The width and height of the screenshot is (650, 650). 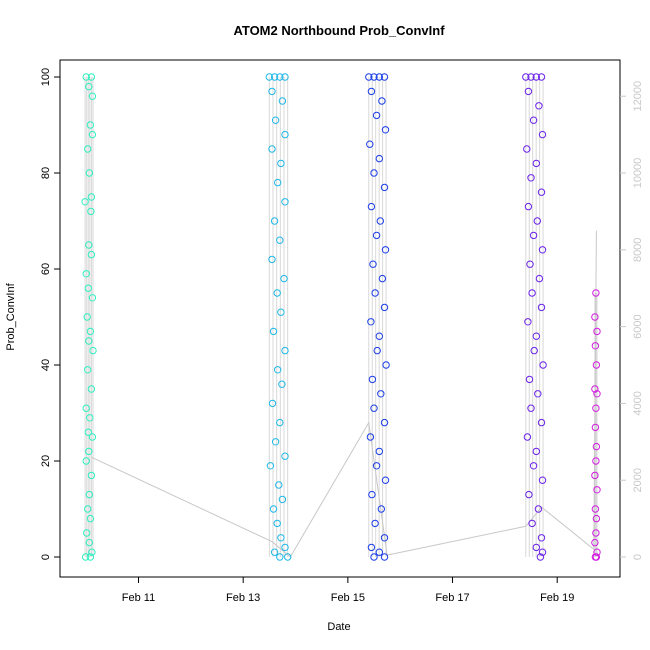 What do you see at coordinates (638, 96) in the screenshot?
I see `y2-tick-label-12000: 12000` at bounding box center [638, 96].